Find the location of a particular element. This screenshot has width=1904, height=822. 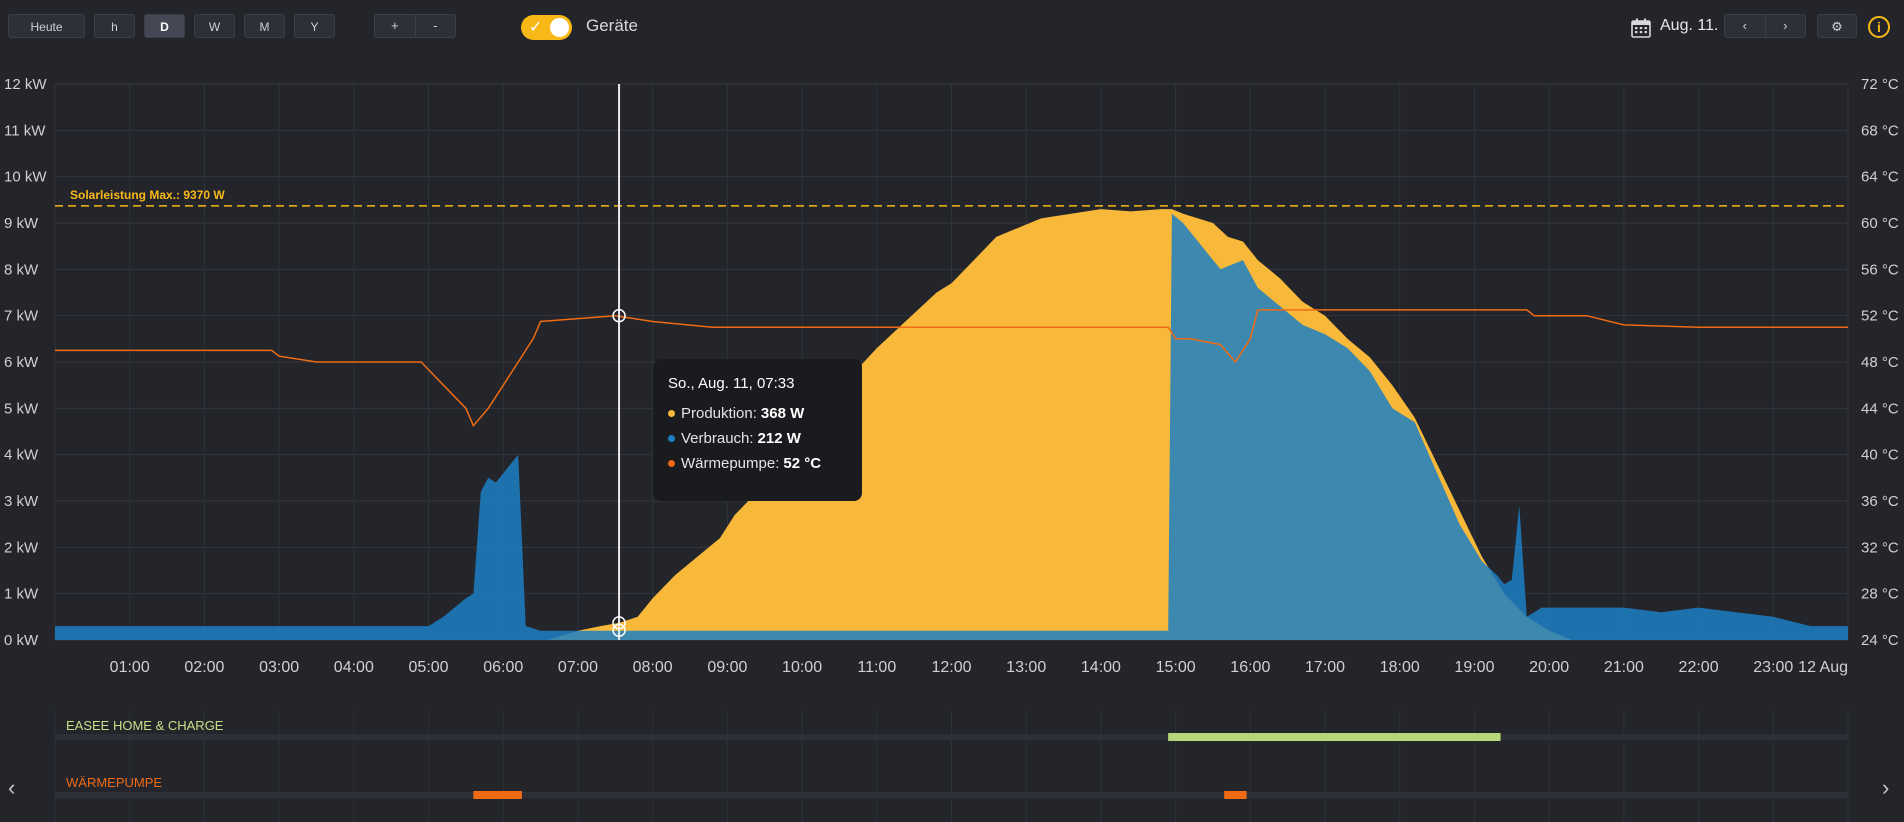

y-left-tick-label: 7 kW is located at coordinates (21, 316).